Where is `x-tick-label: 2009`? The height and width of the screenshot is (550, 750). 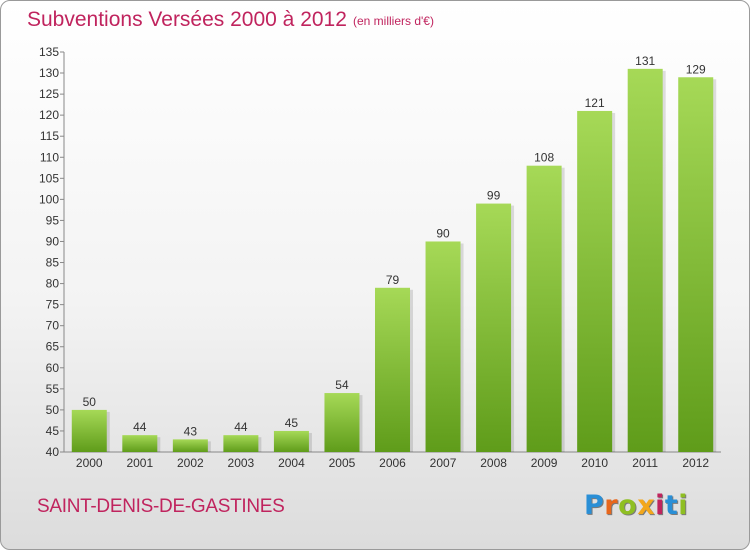
x-tick-label: 2009 is located at coordinates (544, 463).